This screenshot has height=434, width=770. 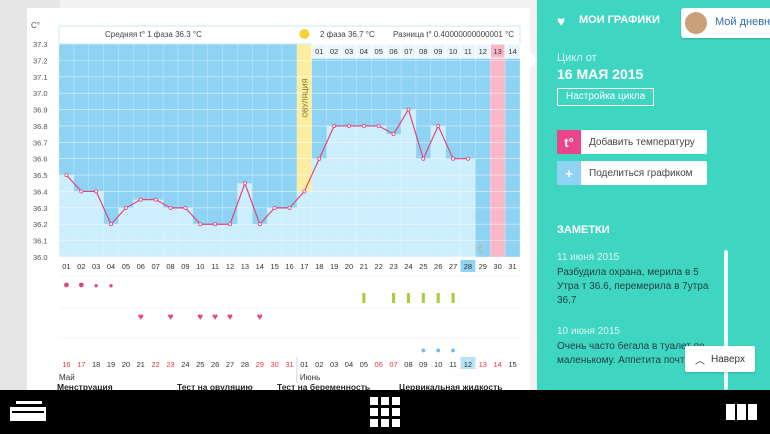 I want to click on phase1-label: Средняя t° 1 фаза 36.3 °С, so click(x=153, y=34).